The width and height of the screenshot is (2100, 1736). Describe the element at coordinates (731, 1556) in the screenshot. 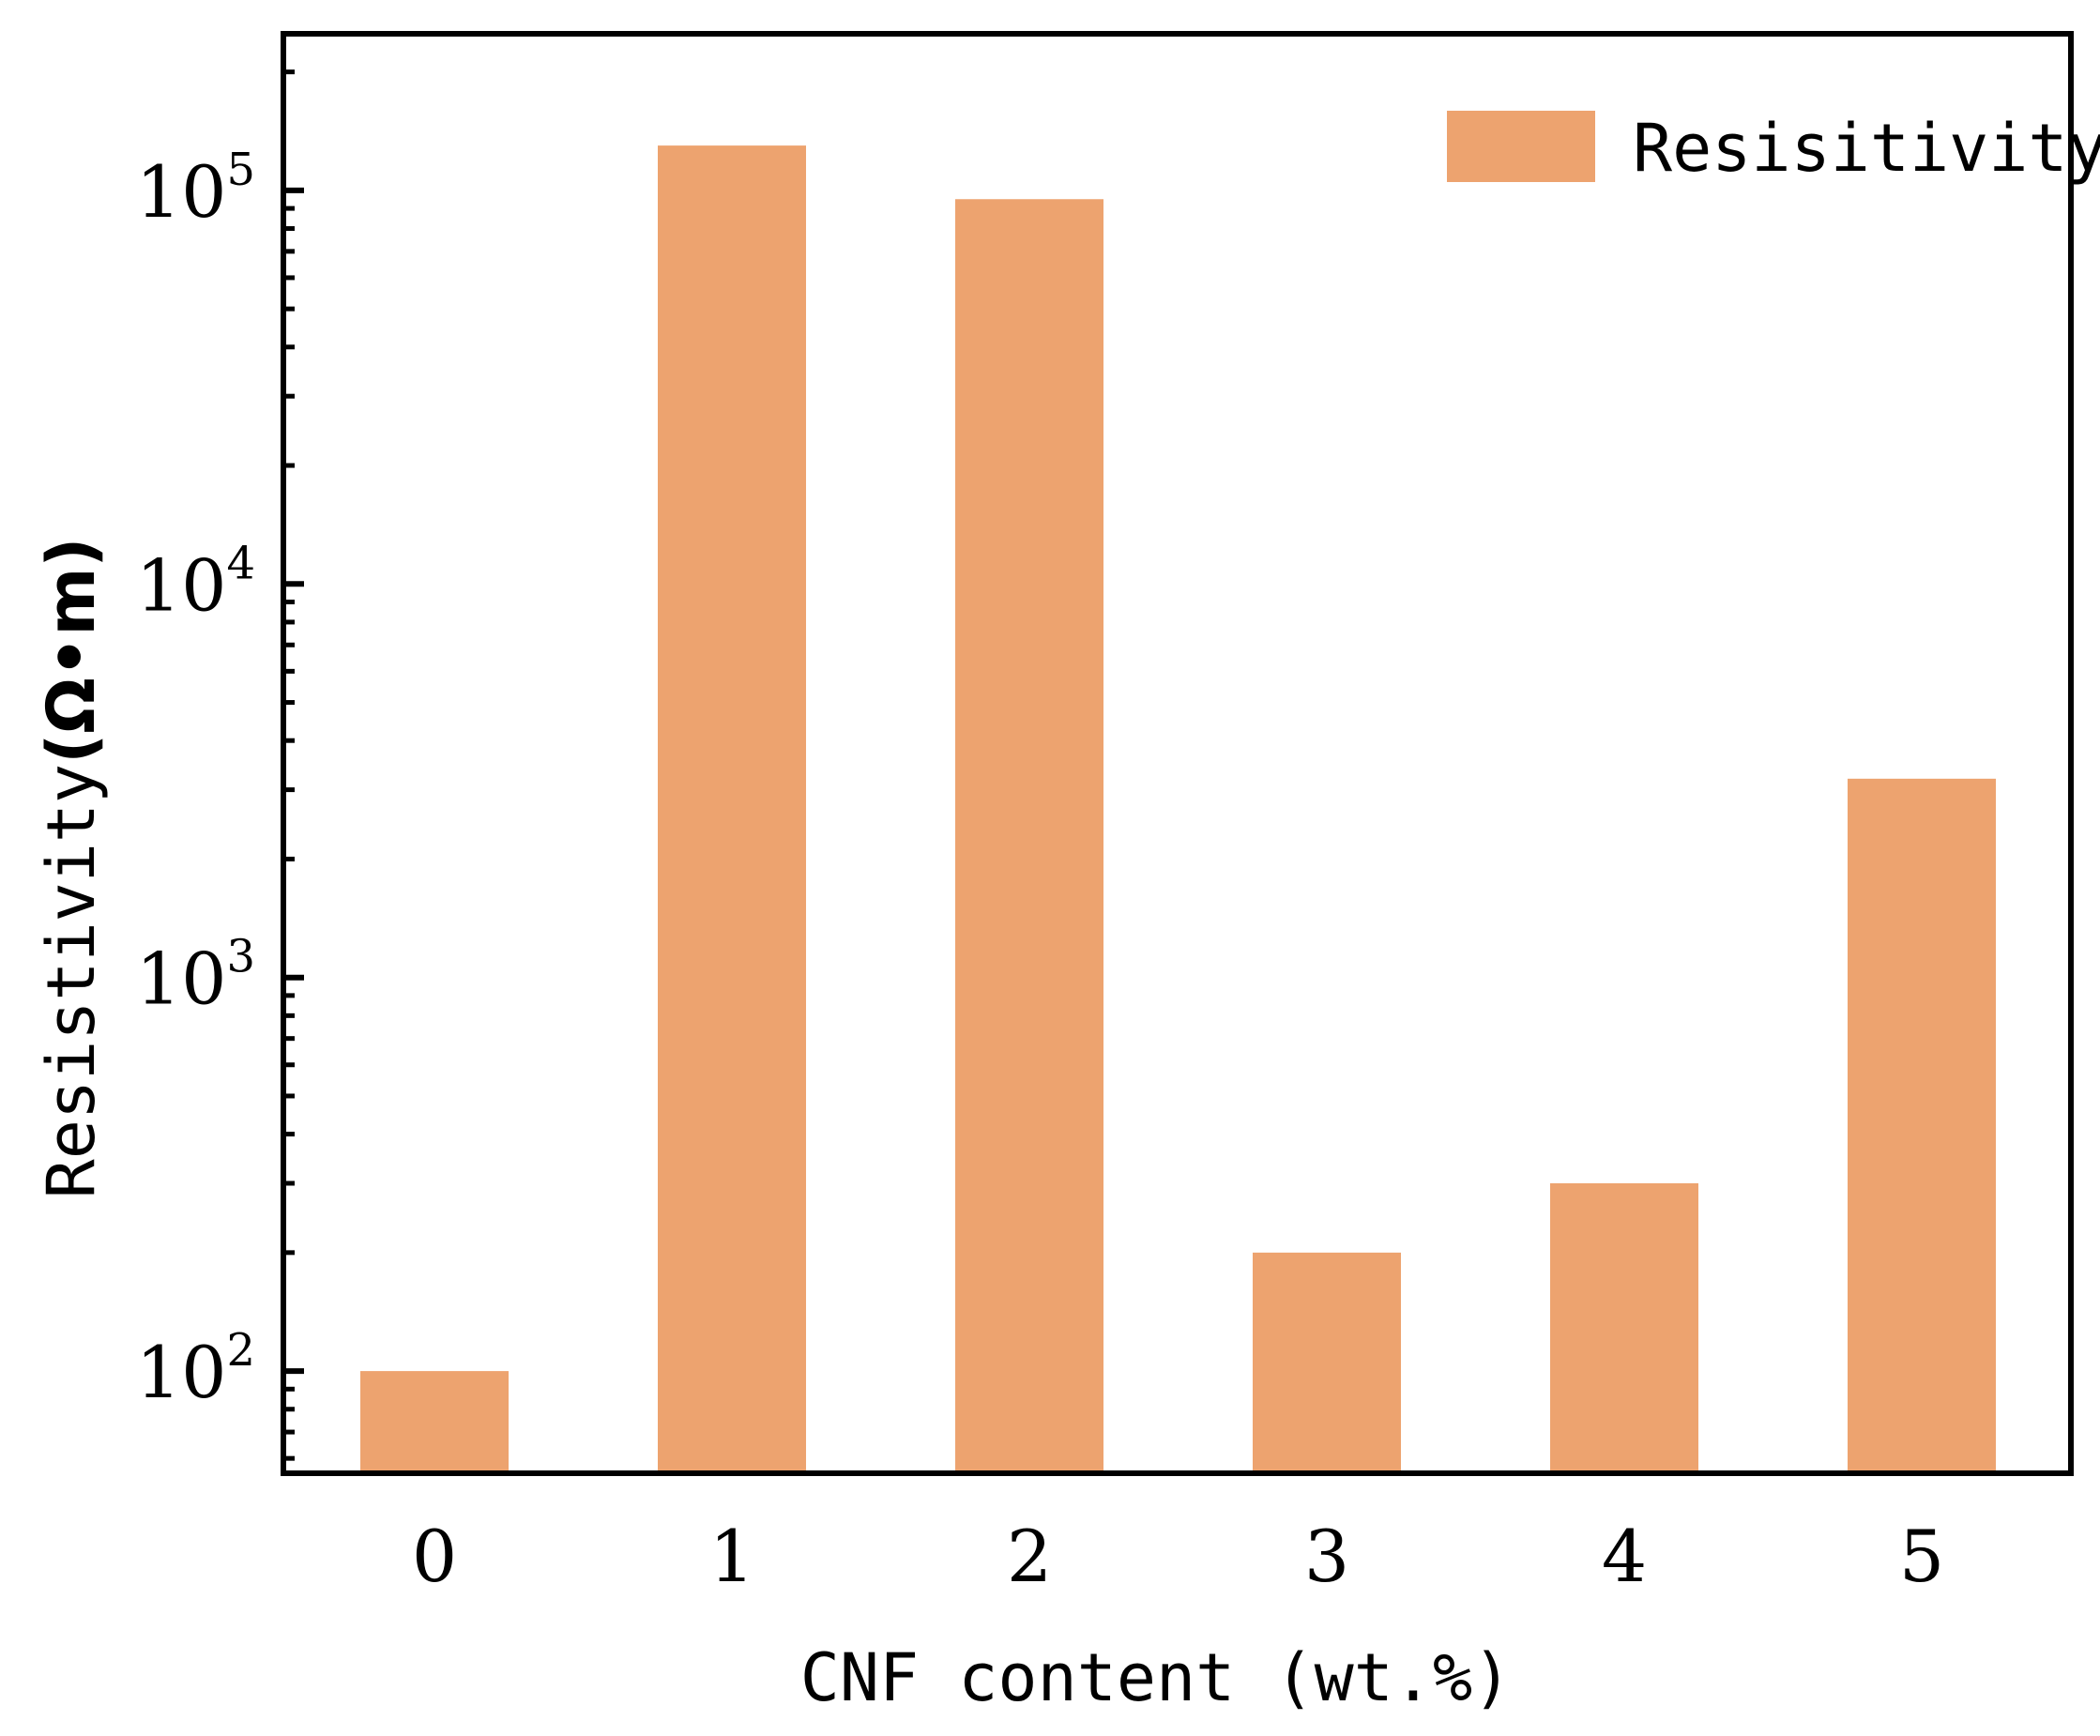

I see `x-tick-label-1: 1` at that location.